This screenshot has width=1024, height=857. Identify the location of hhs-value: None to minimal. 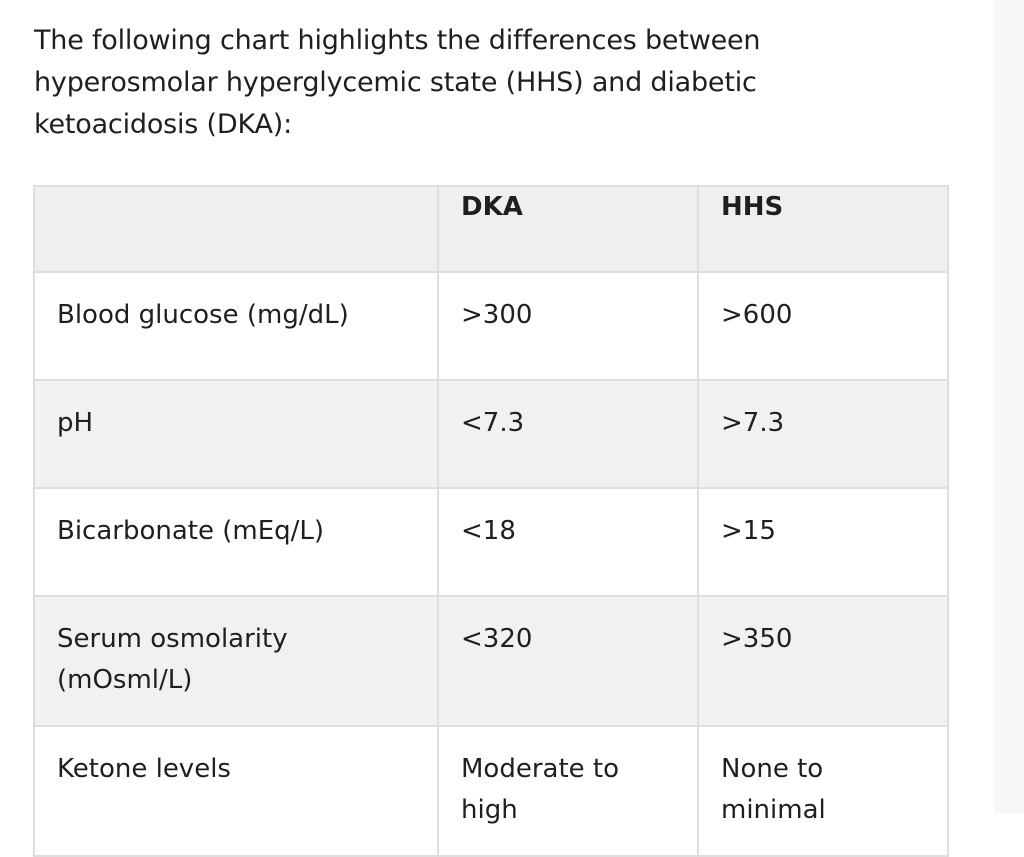
(823, 791).